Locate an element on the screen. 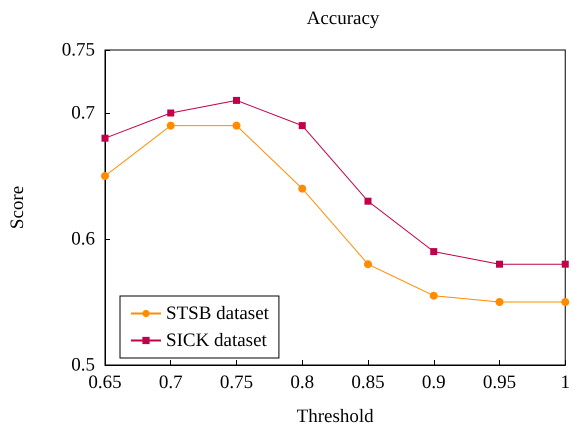 Image resolution: width=573 pixels, height=441 pixels. legend-label: STSB dataset is located at coordinates (218, 313).